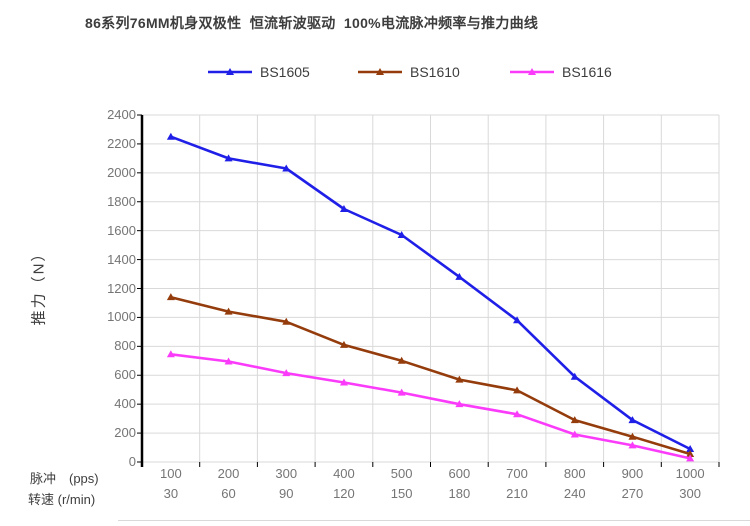 The image size is (750, 526). Describe the element at coordinates (228, 473) in the screenshot. I see `x-tick-label: 200` at that location.